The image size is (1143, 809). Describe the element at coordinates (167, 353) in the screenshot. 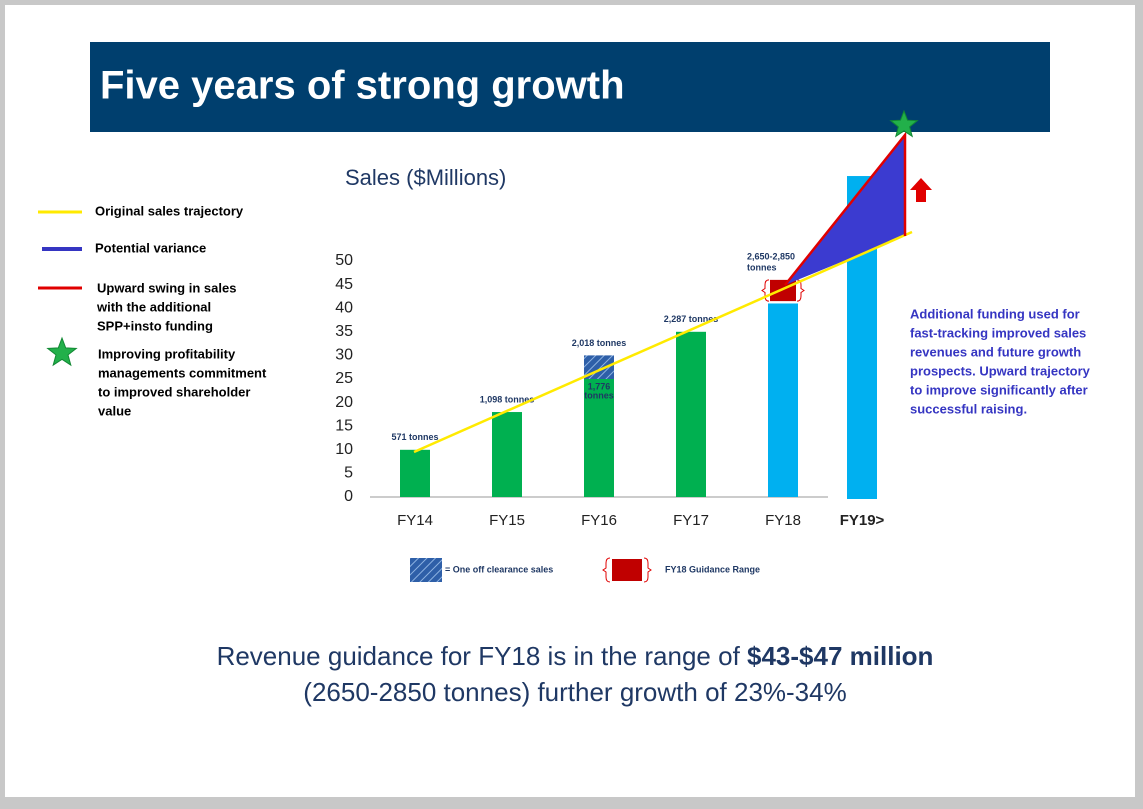

I see `legend-text: Improving profitability` at that location.